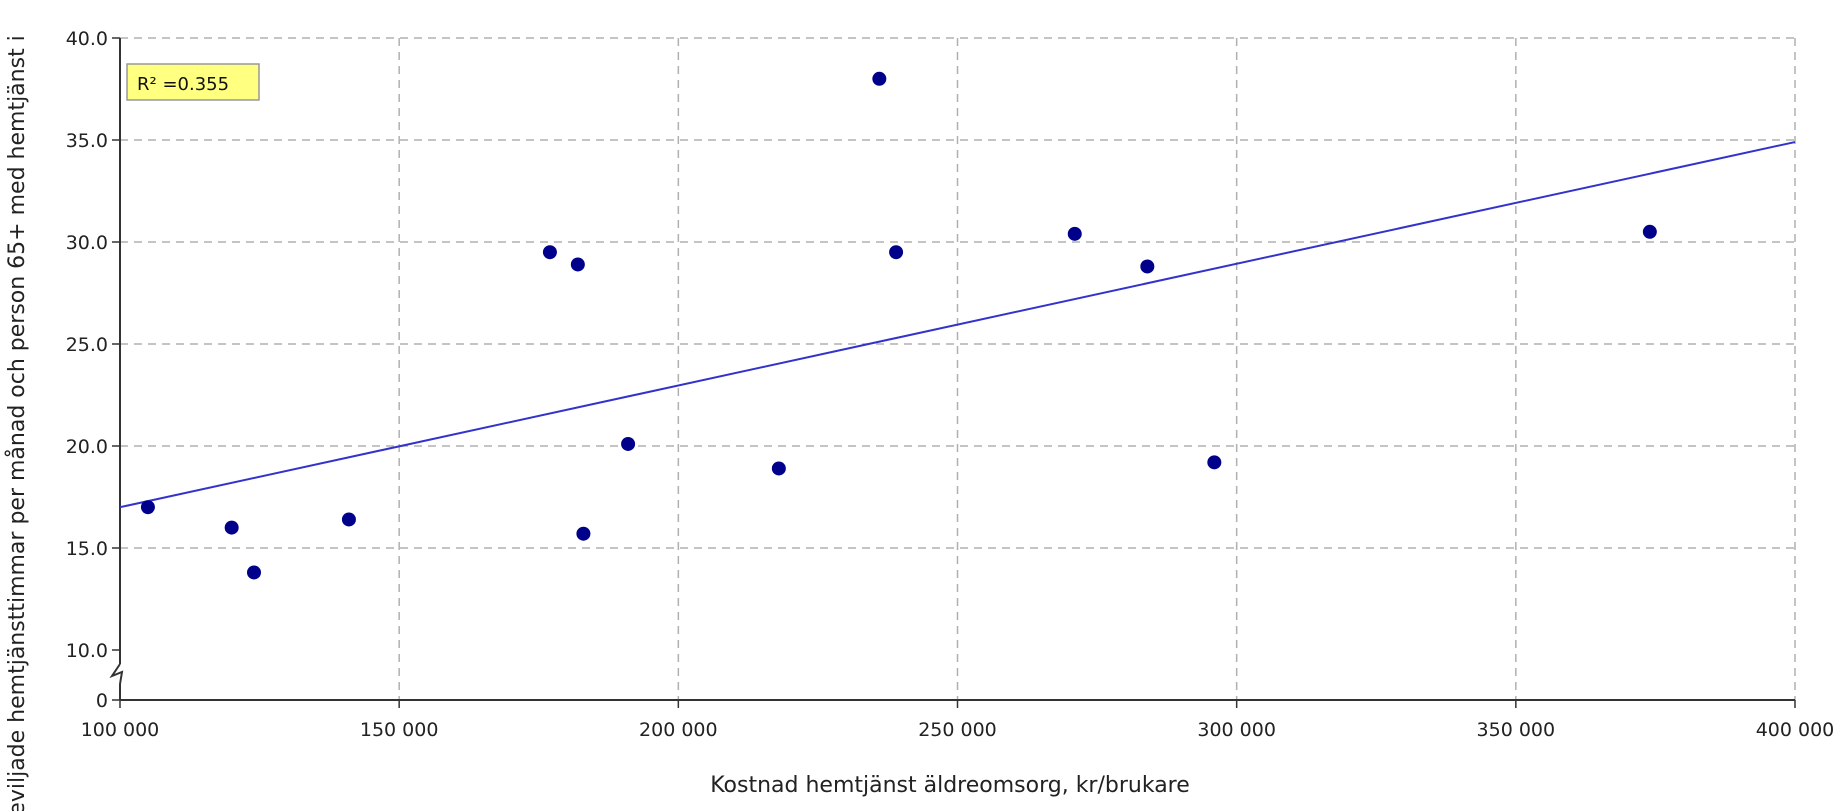  What do you see at coordinates (1516, 730) in the screenshot?
I see `x-tick-label: 350 000` at bounding box center [1516, 730].